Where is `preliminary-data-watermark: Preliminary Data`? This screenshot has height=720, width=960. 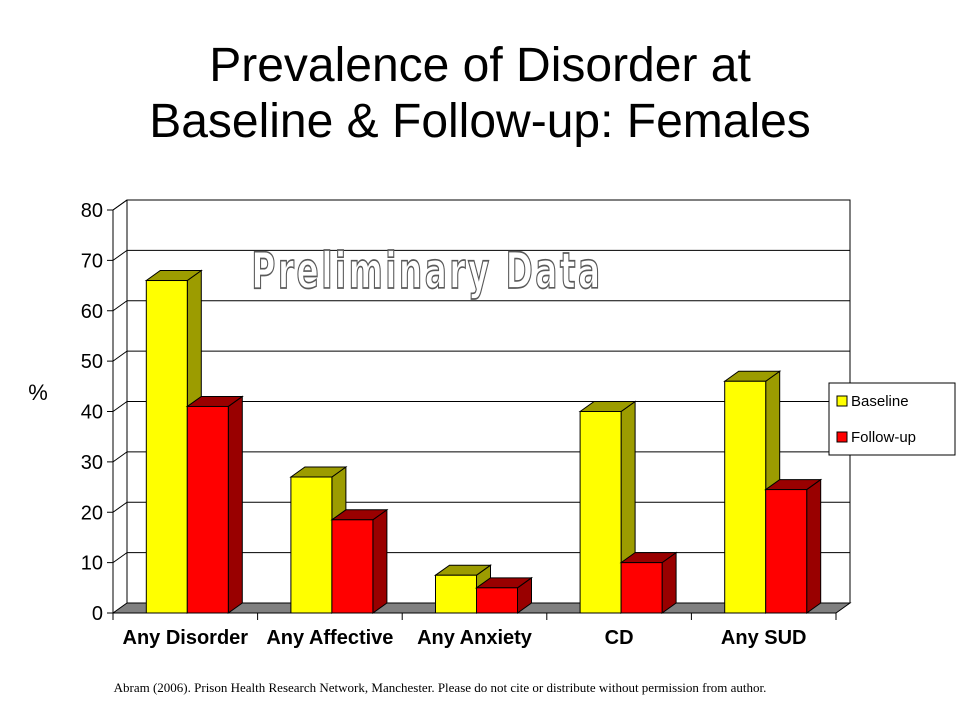
preliminary-data-watermark: Preliminary Data is located at coordinates (426, 271).